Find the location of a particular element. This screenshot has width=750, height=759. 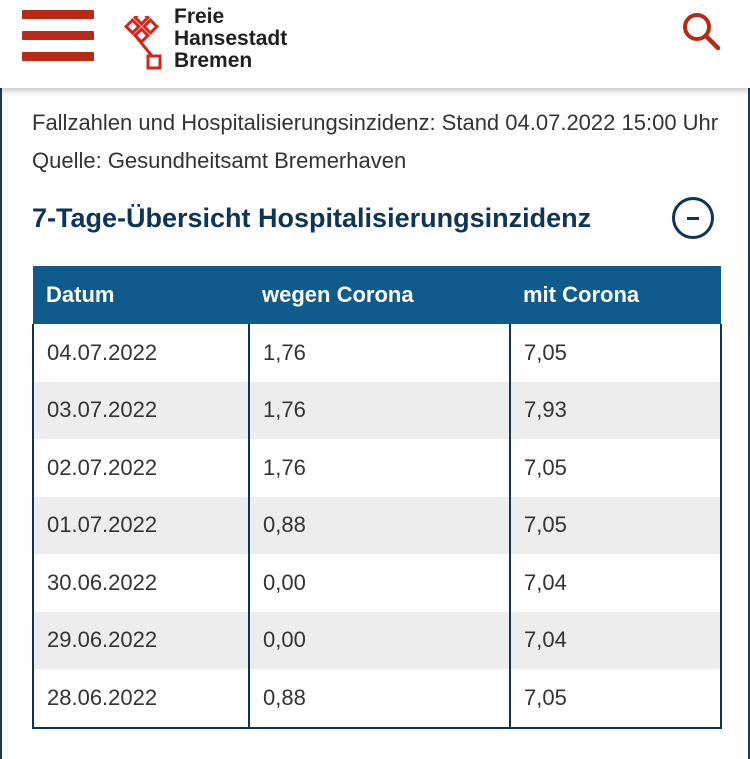

logo-line-3: Bremen is located at coordinates (213, 60).